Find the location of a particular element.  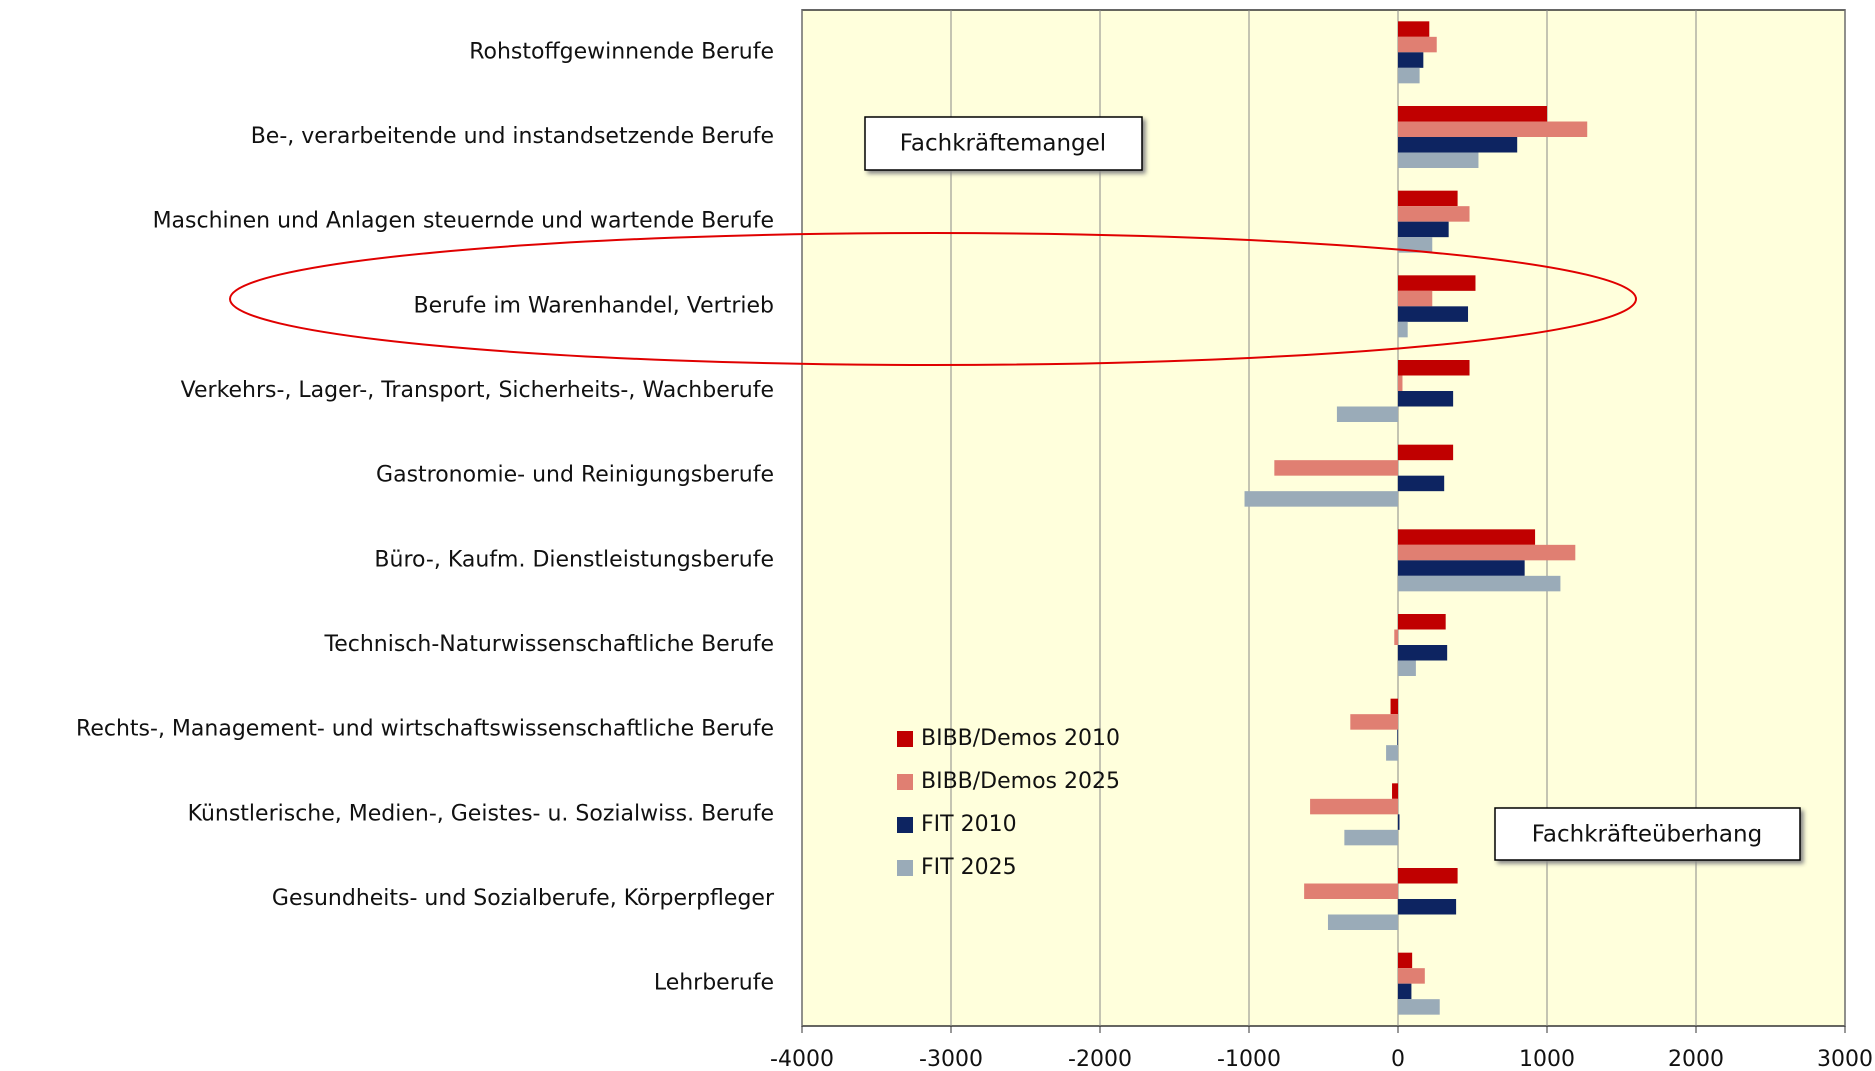

legend-label: FIT 2025 is located at coordinates (969, 867).